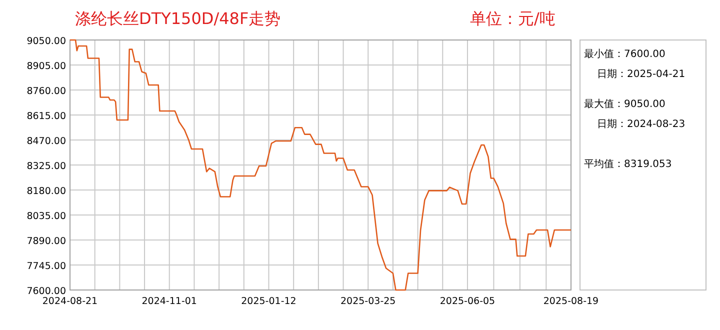  What do you see at coordinates (46, 191) in the screenshot?
I see `y-tick-label: 8180.00` at bounding box center [46, 191].